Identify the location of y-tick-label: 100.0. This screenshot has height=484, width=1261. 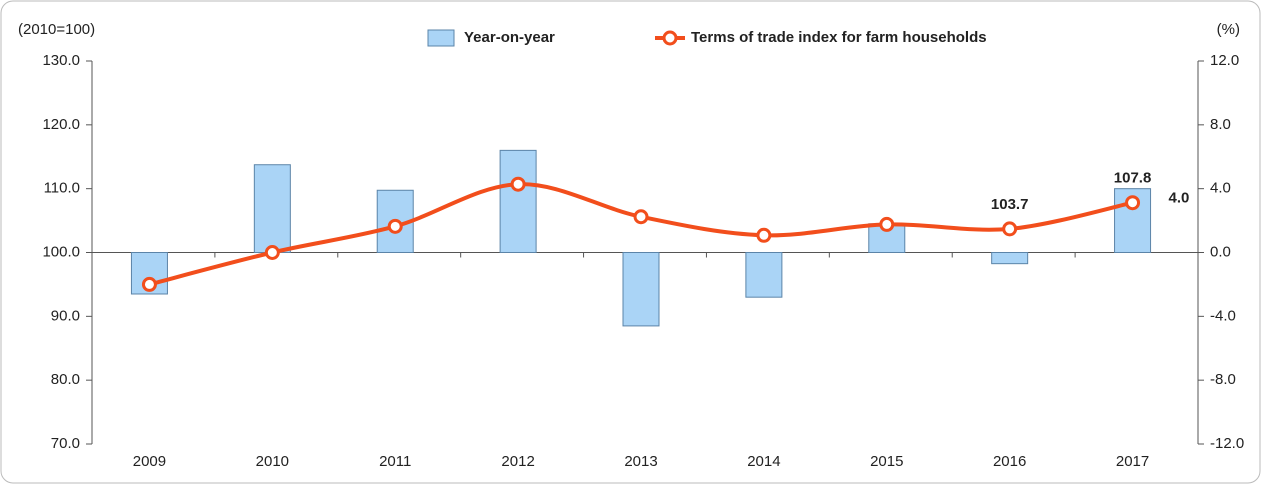
(61, 251).